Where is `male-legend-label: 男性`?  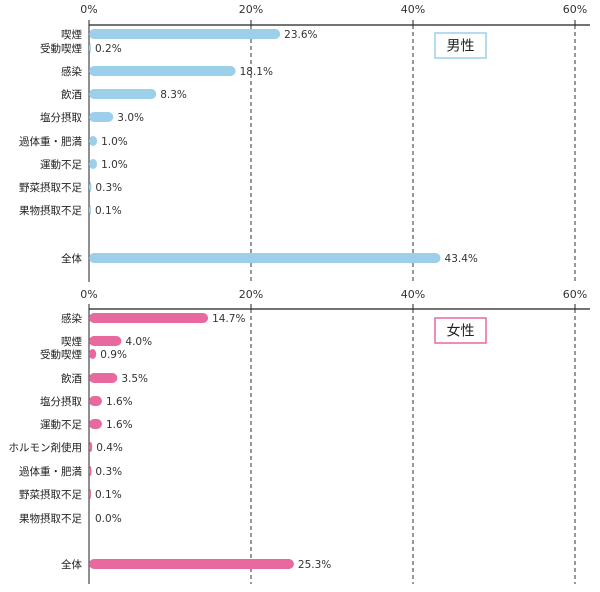
male-legend-label: 男性 is located at coordinates (461, 47).